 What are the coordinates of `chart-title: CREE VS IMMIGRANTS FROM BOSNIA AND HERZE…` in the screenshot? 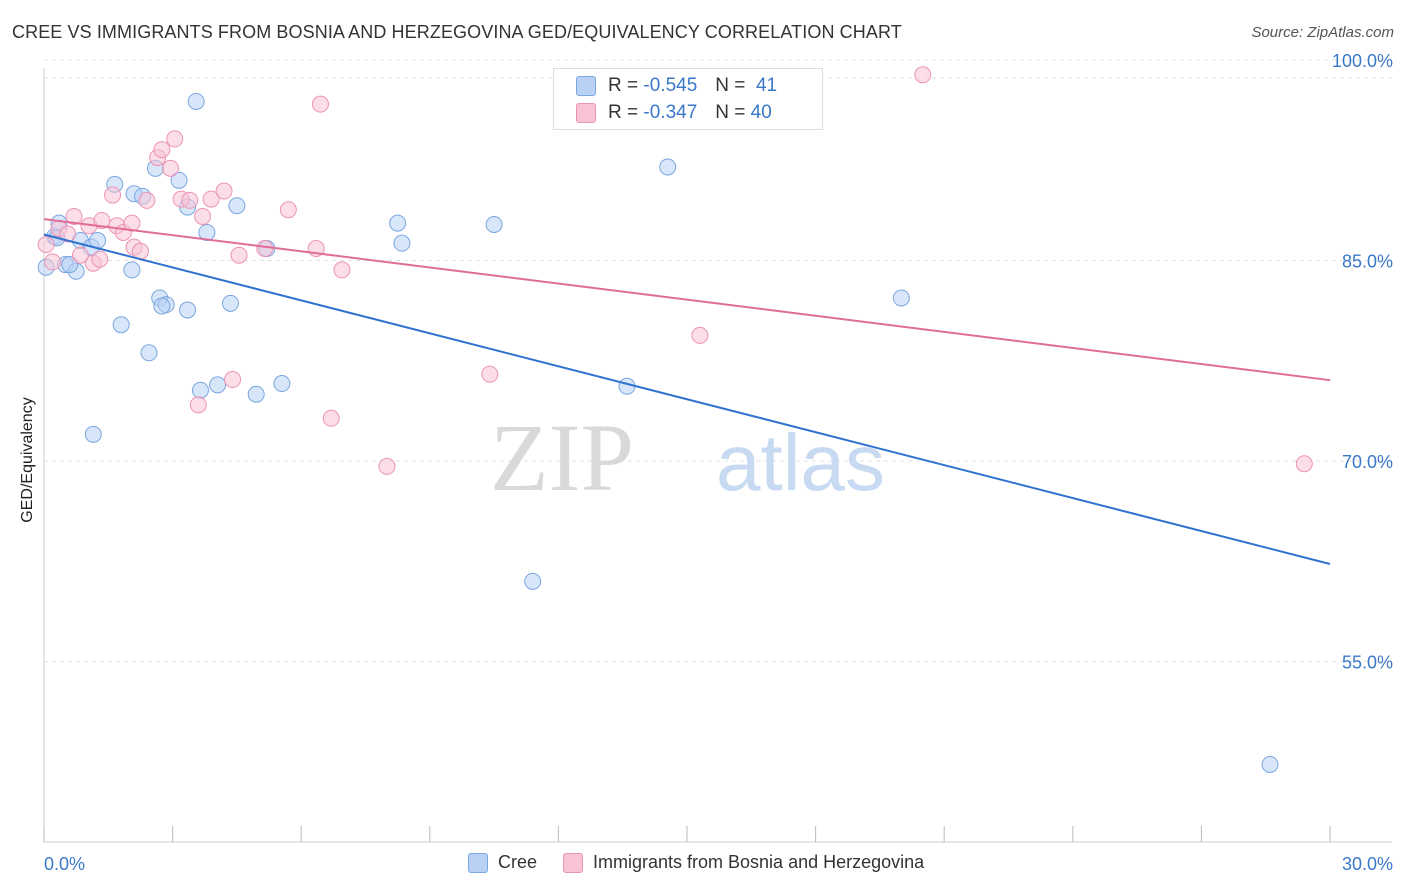 It's located at (457, 32).